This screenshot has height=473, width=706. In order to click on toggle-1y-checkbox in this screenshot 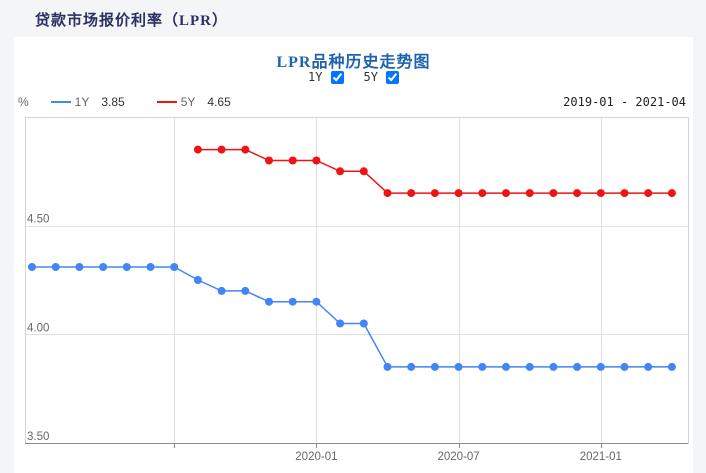, I will do `click(337, 77)`.